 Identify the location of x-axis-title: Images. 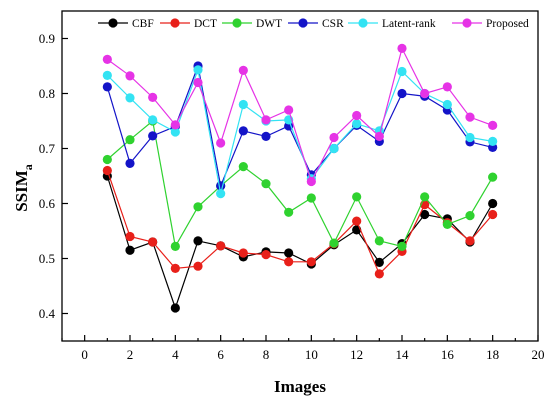
(300, 386).